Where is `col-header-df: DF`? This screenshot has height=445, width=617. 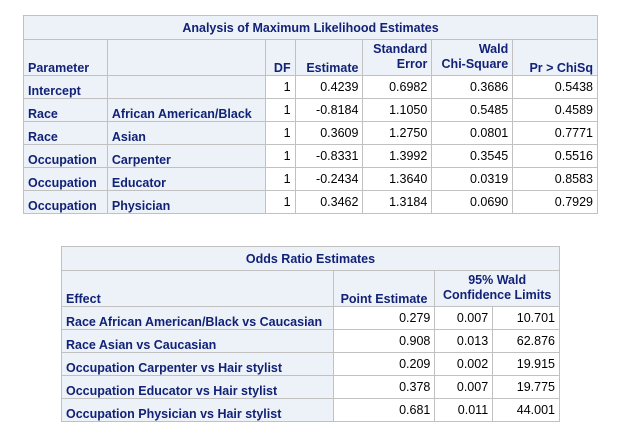
col-header-df: DF is located at coordinates (280, 57).